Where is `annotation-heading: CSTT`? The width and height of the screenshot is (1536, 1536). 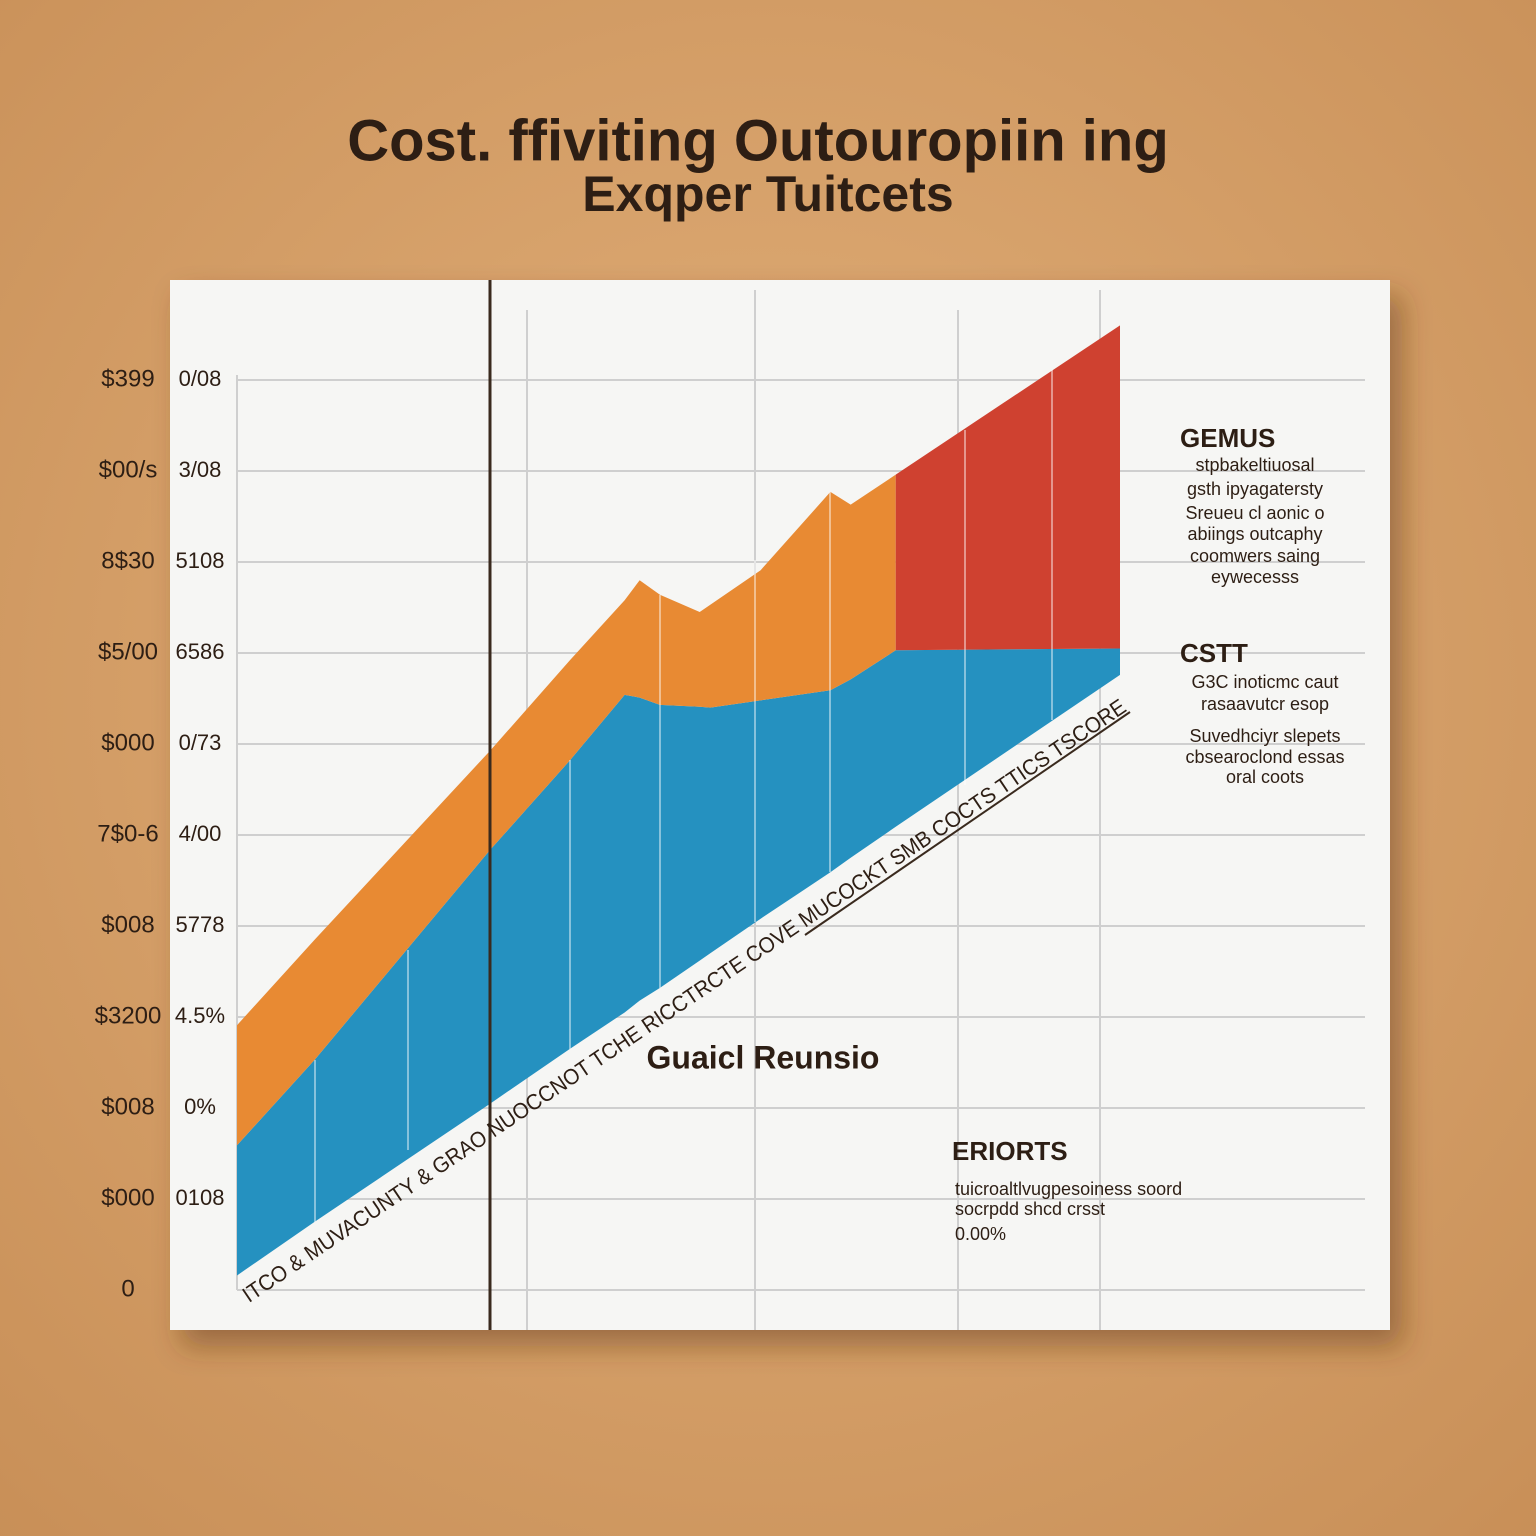
annotation-heading: CSTT is located at coordinates (1214, 653).